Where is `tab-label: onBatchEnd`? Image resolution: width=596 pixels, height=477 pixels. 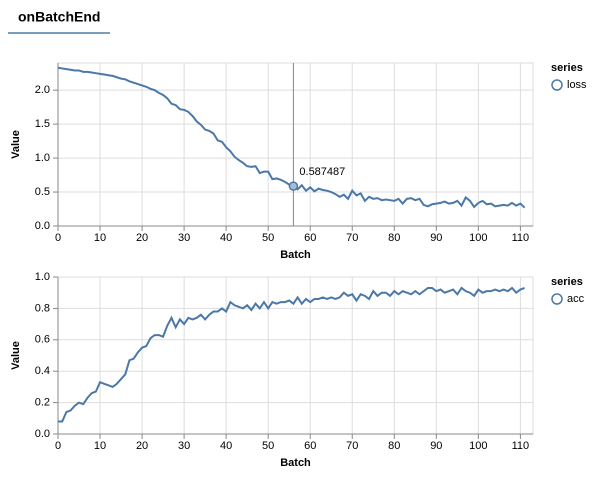 tab-label: onBatchEnd is located at coordinates (59, 17).